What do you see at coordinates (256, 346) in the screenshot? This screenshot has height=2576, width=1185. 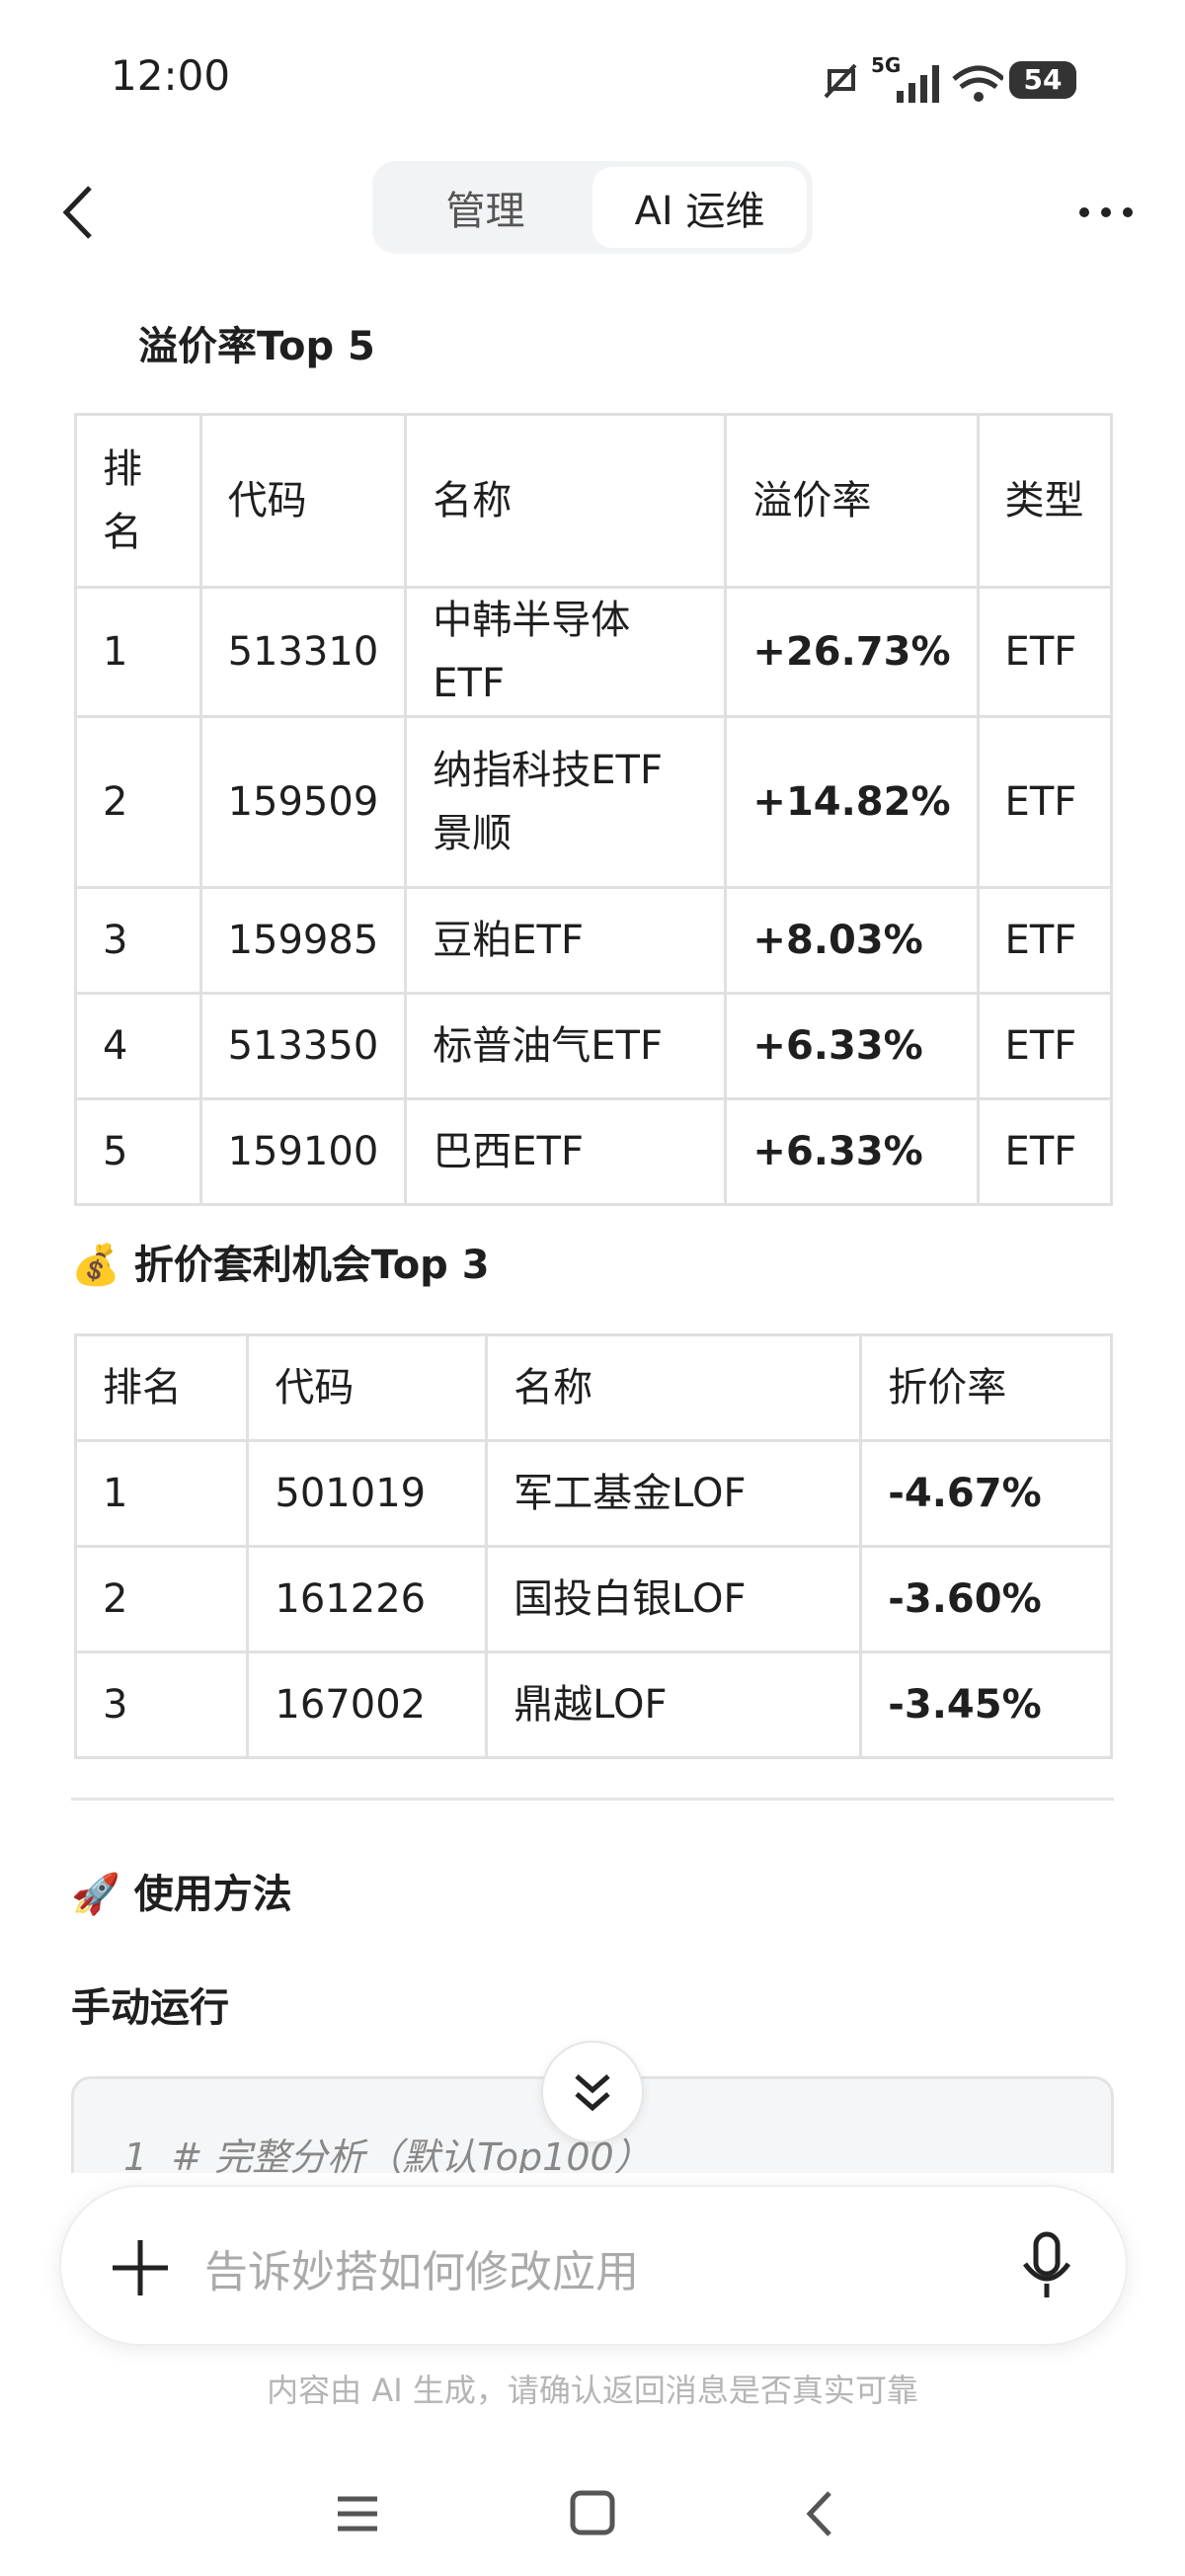 I see `section-heading: 溢价率Top 5` at bounding box center [256, 346].